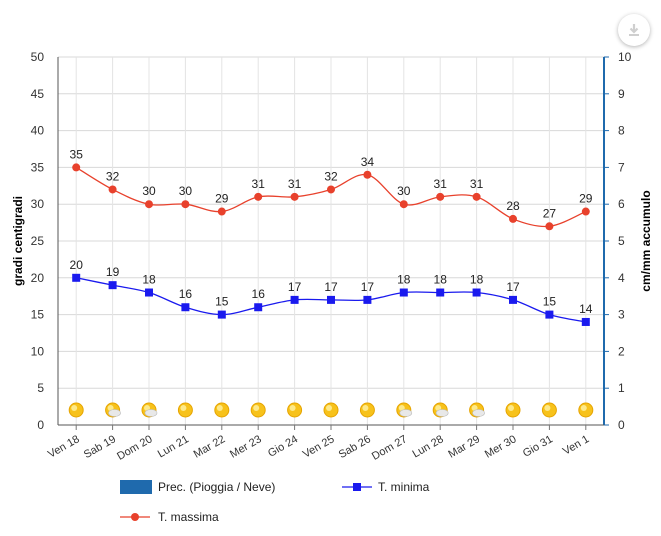 This screenshot has width=661, height=536. Describe the element at coordinates (38, 278) in the screenshot. I see `y-tick-label: 20` at that location.